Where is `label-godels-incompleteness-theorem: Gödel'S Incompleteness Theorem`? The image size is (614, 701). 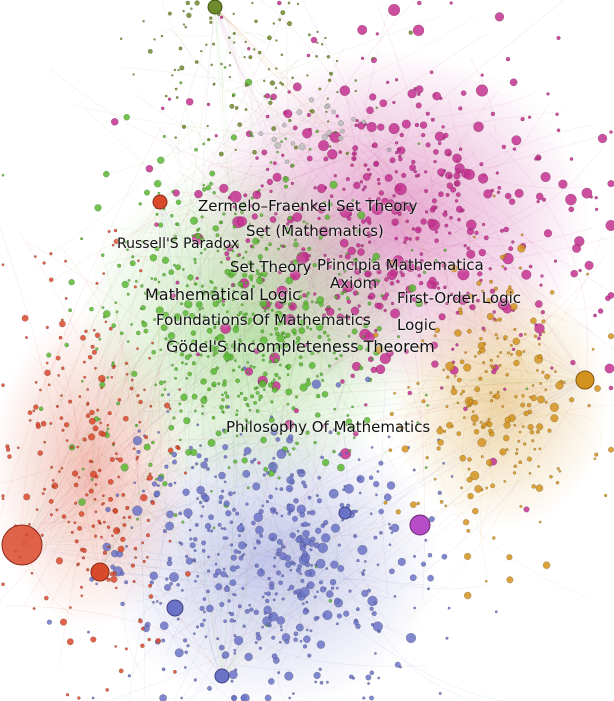
label-godels-incompleteness-theorem: Gödel'S Incompleteness Theorem is located at coordinates (300, 346).